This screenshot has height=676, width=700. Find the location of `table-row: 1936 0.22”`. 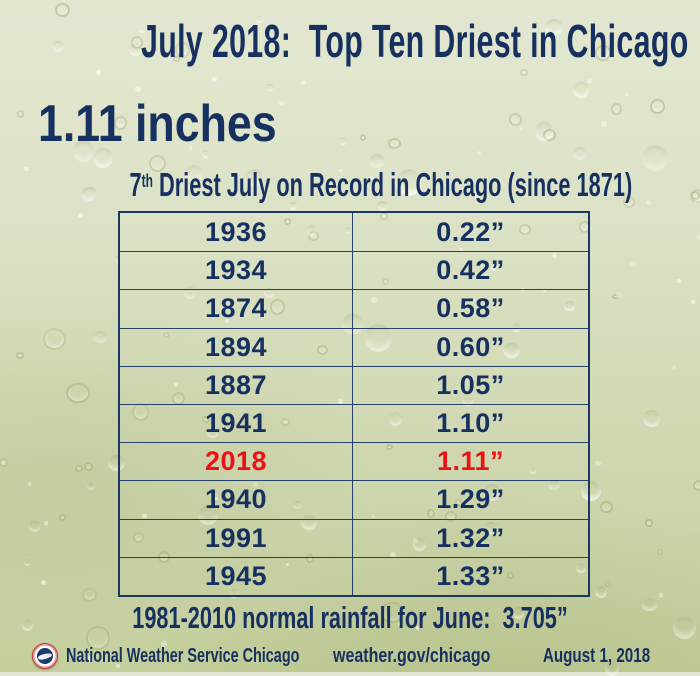

table-row: 1936 0.22” is located at coordinates (354, 232).